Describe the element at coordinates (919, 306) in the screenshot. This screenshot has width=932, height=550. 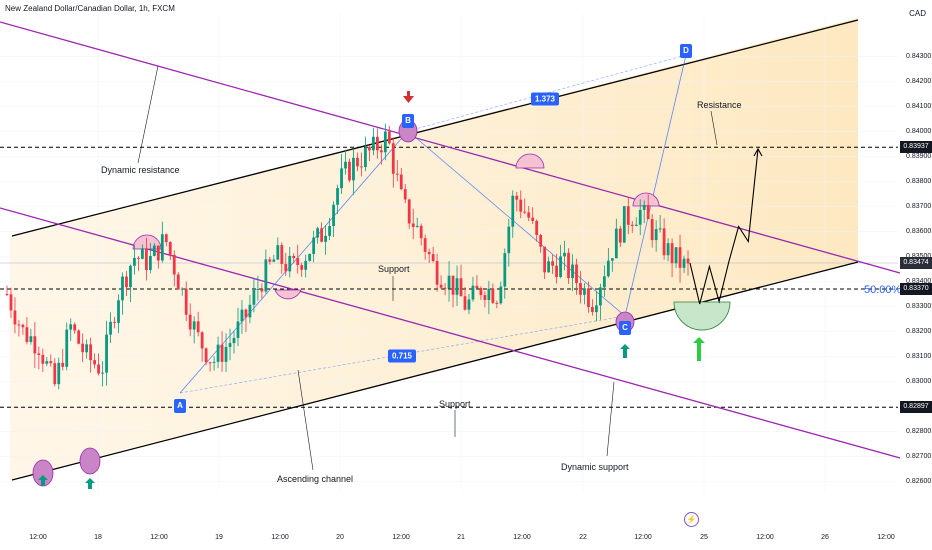
I see `price-tick-label: 0.83300` at that location.